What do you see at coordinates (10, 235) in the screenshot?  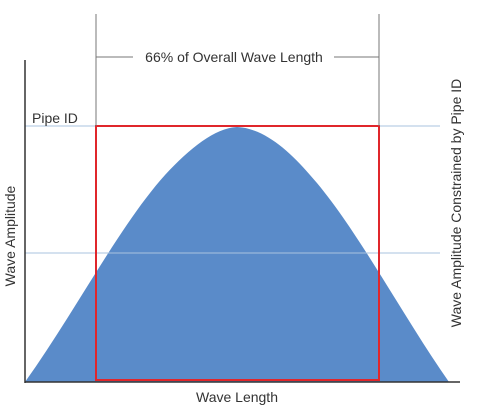 I see `y-axis-label: Wave Amplitude` at bounding box center [10, 235].